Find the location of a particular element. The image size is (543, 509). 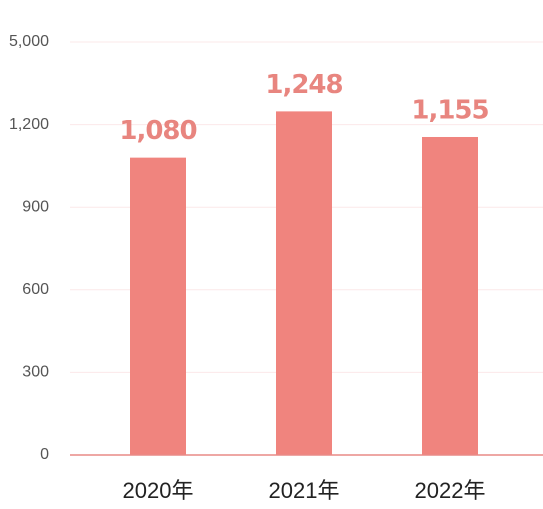

y-tick-label: 1,200 is located at coordinates (29, 124).